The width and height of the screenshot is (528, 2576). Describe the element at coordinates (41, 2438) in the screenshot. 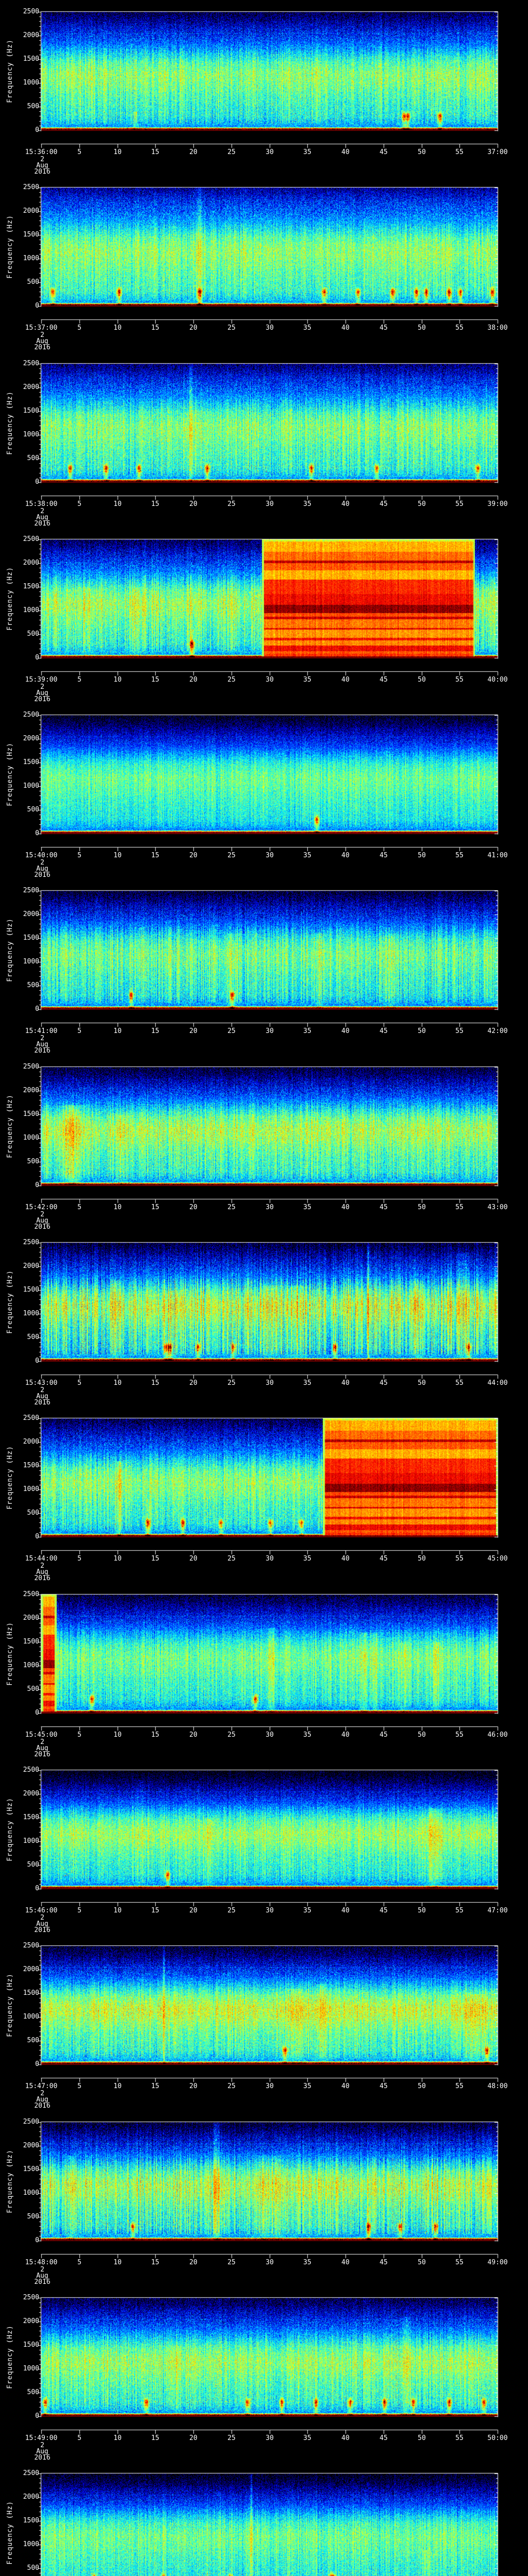

I see `time-start-label: 15:49:00` at that location.